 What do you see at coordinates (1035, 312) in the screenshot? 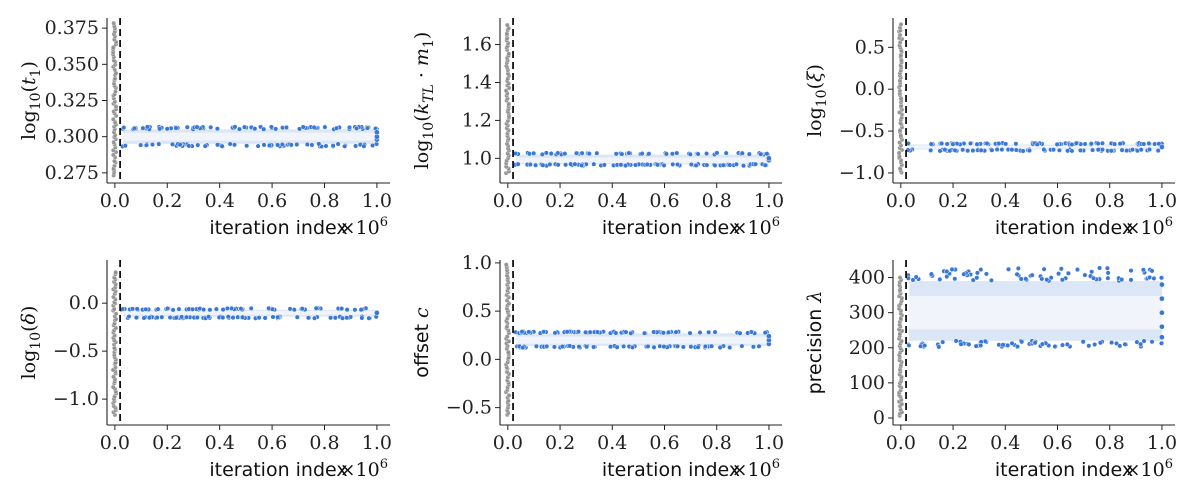
I see `trace-core` at bounding box center [1035, 312].